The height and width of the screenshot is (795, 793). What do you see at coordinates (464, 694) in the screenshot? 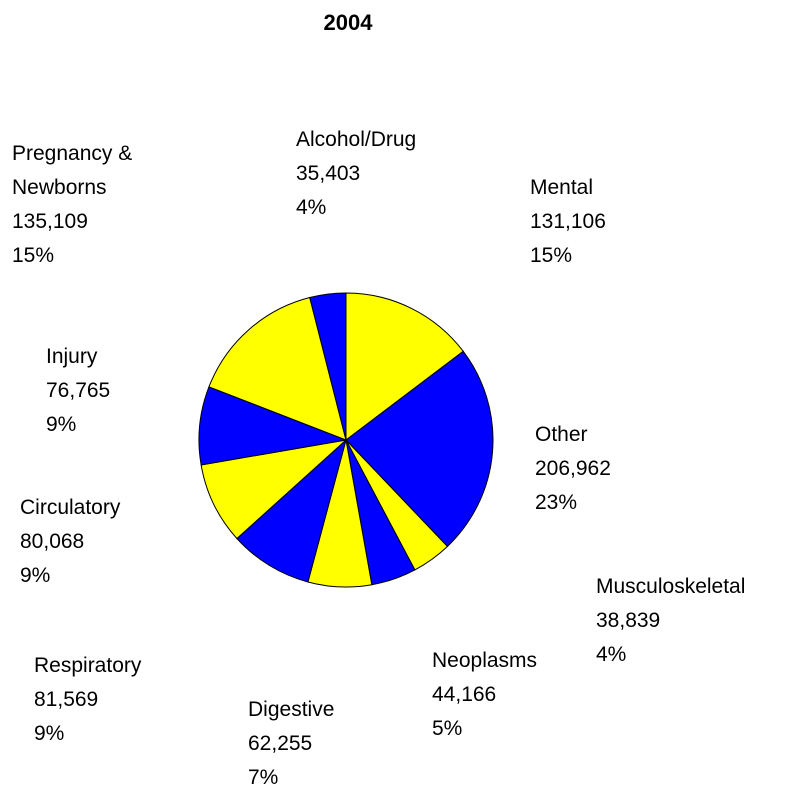
I see `slice-value: 44,166` at bounding box center [464, 694].